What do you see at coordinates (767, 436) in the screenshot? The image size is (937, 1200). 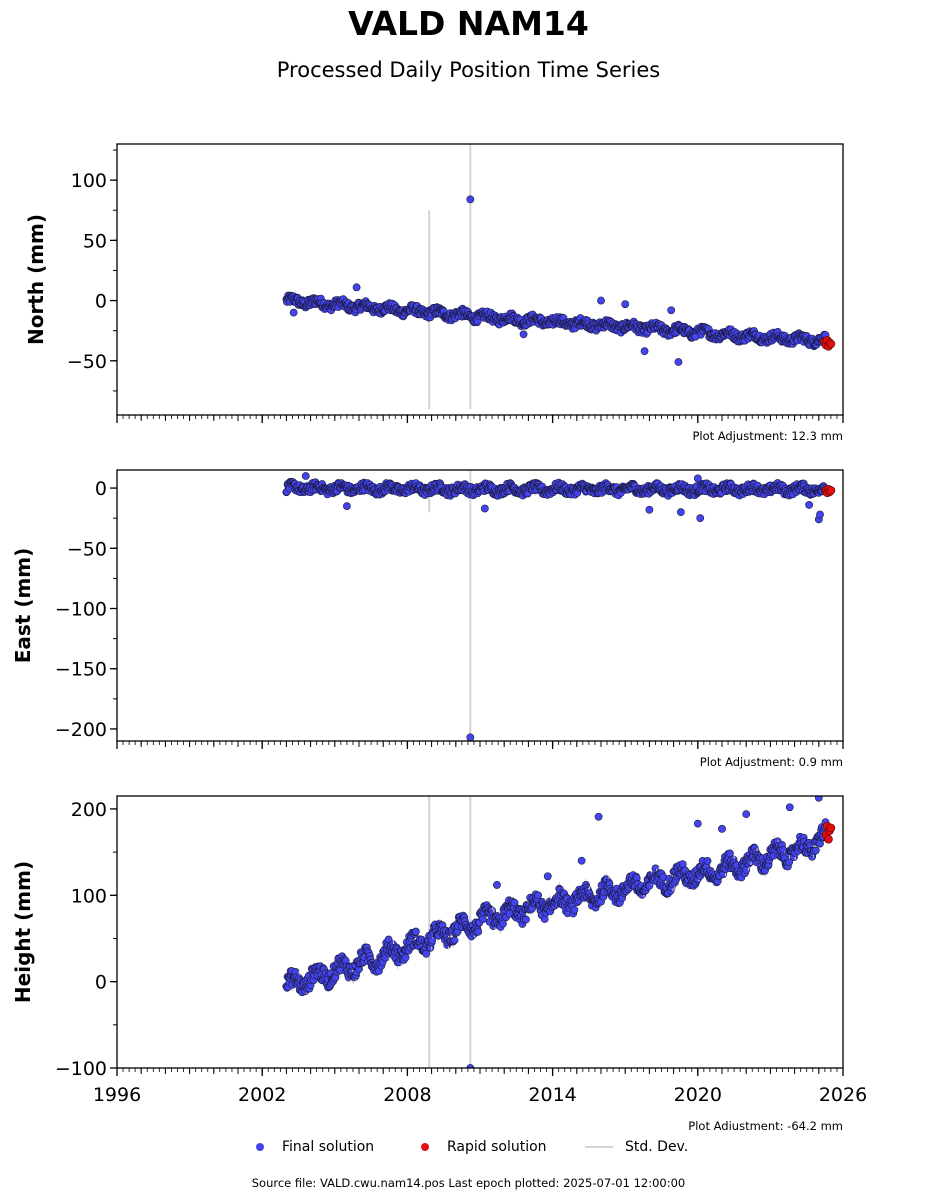 I see `plot-adjustment-label: Plot Adjustment: 12.3 mm` at bounding box center [767, 436].